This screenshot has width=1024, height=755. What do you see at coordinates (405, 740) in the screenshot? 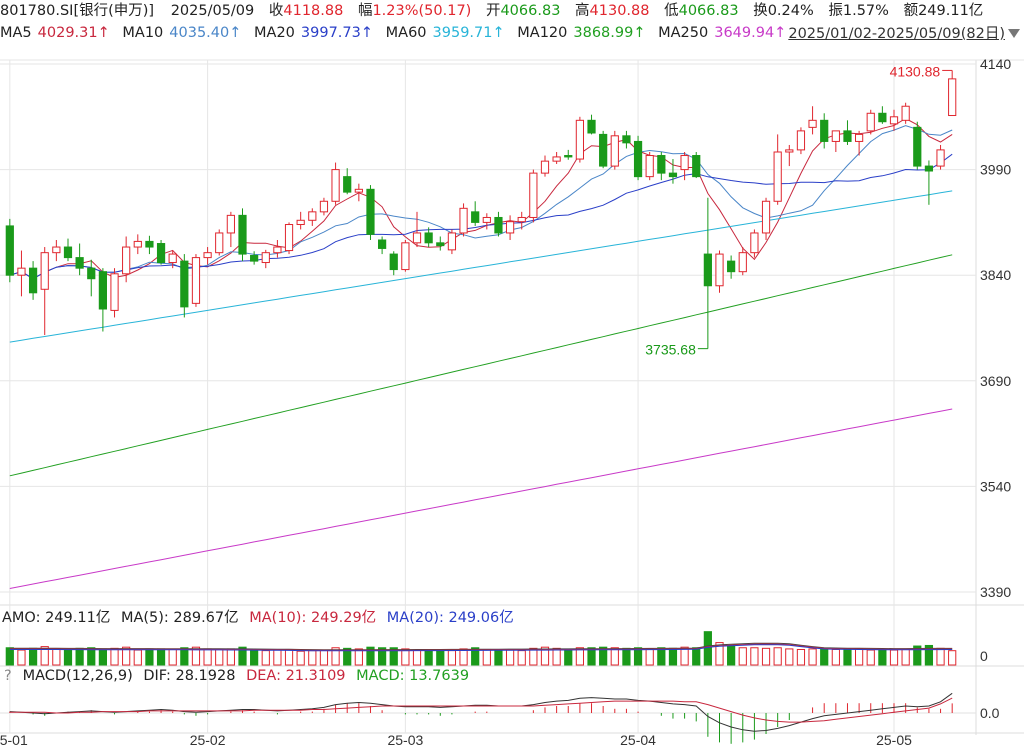
I see `time-tick-label: 25-03` at bounding box center [405, 740].